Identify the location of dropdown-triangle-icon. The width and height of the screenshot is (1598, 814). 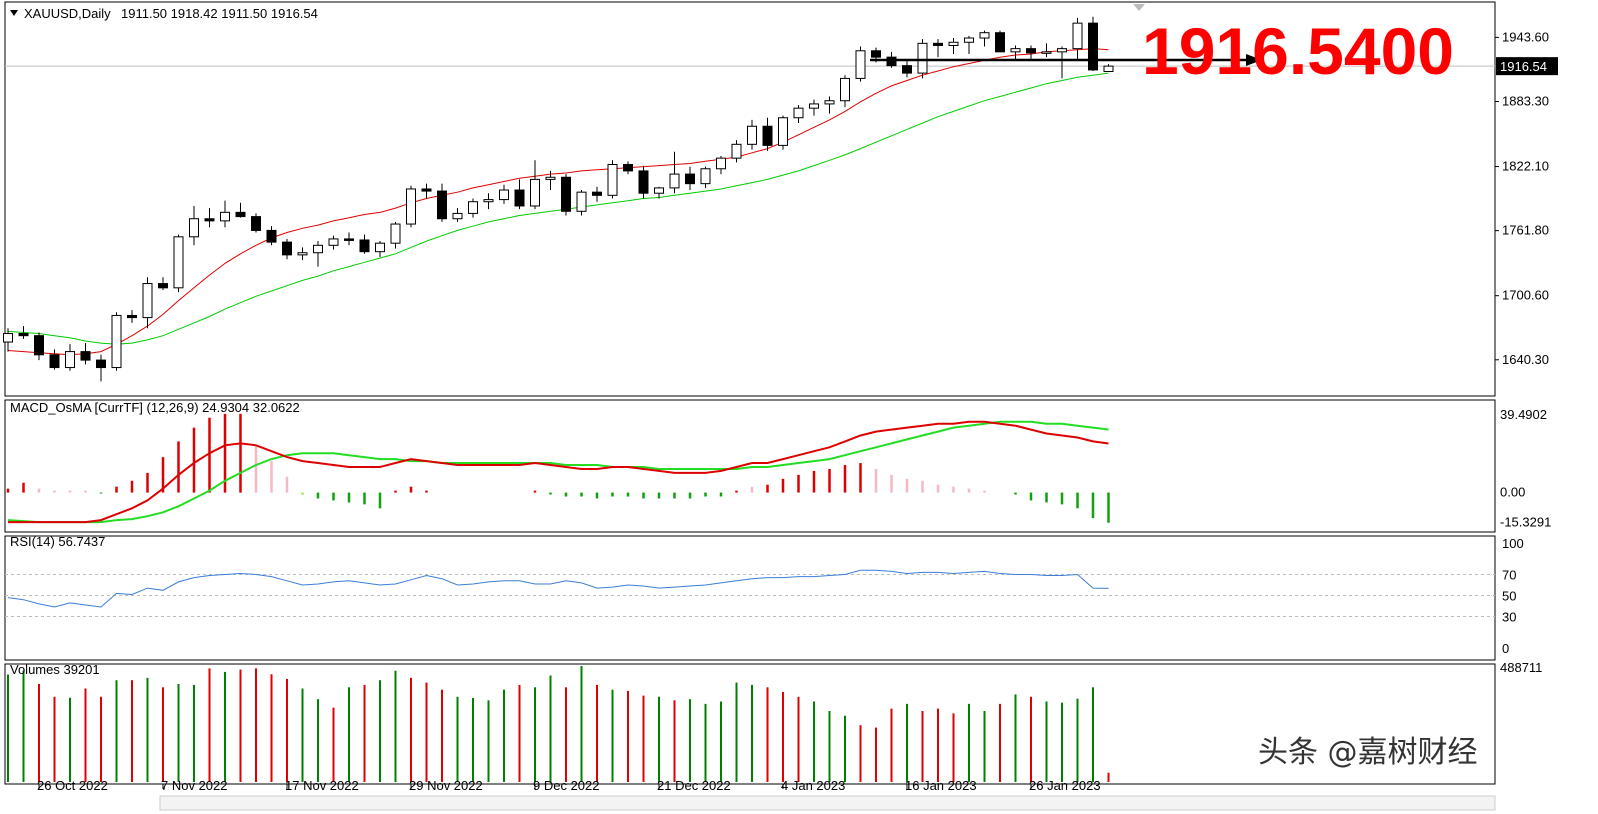
(14, 13).